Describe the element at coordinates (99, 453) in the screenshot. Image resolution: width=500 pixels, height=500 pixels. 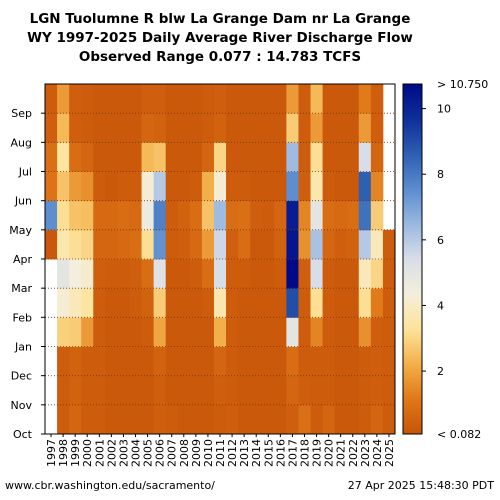
I see `x-tick-label: 2001` at that location.